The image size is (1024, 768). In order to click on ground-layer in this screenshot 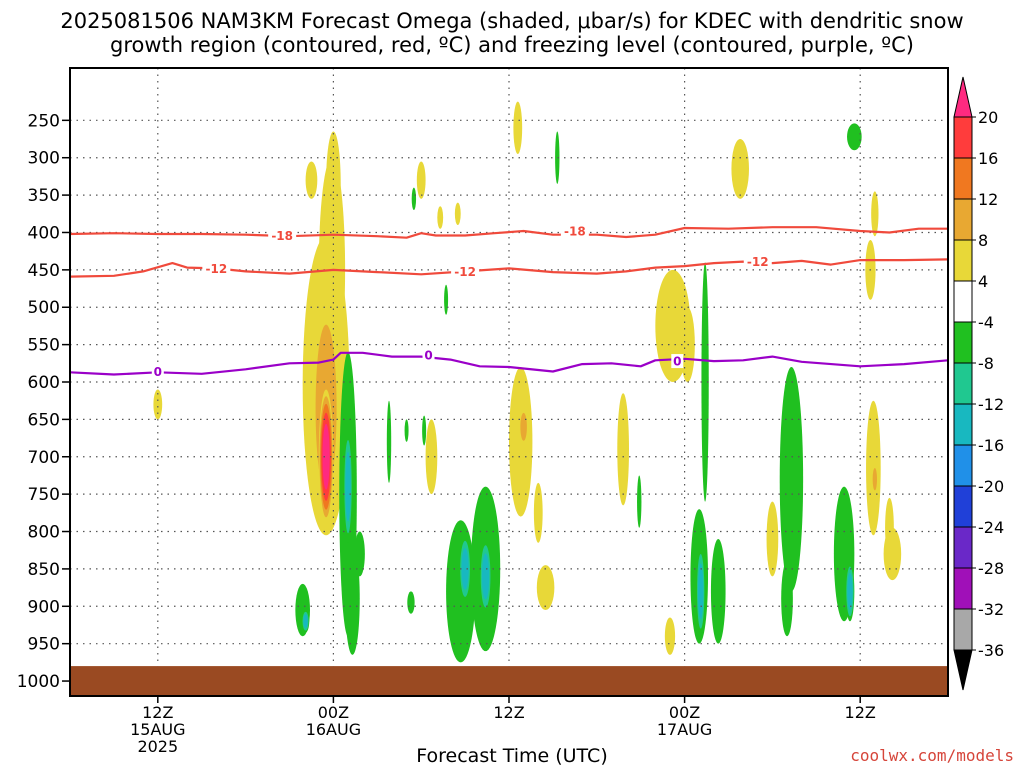, I will do `click(509, 681)`.